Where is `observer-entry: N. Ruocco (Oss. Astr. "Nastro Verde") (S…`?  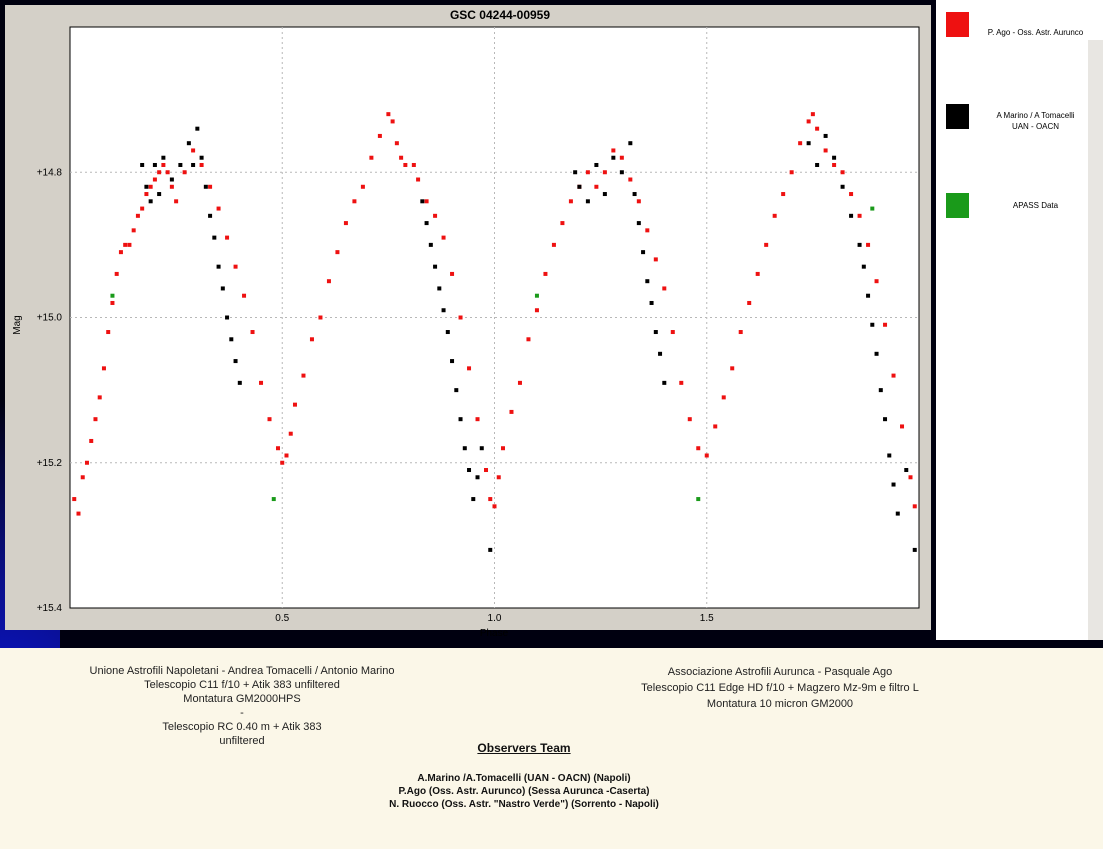 observer-entry: N. Ruocco (Oss. Astr. "Nastro Verde") (S… is located at coordinates (524, 804).